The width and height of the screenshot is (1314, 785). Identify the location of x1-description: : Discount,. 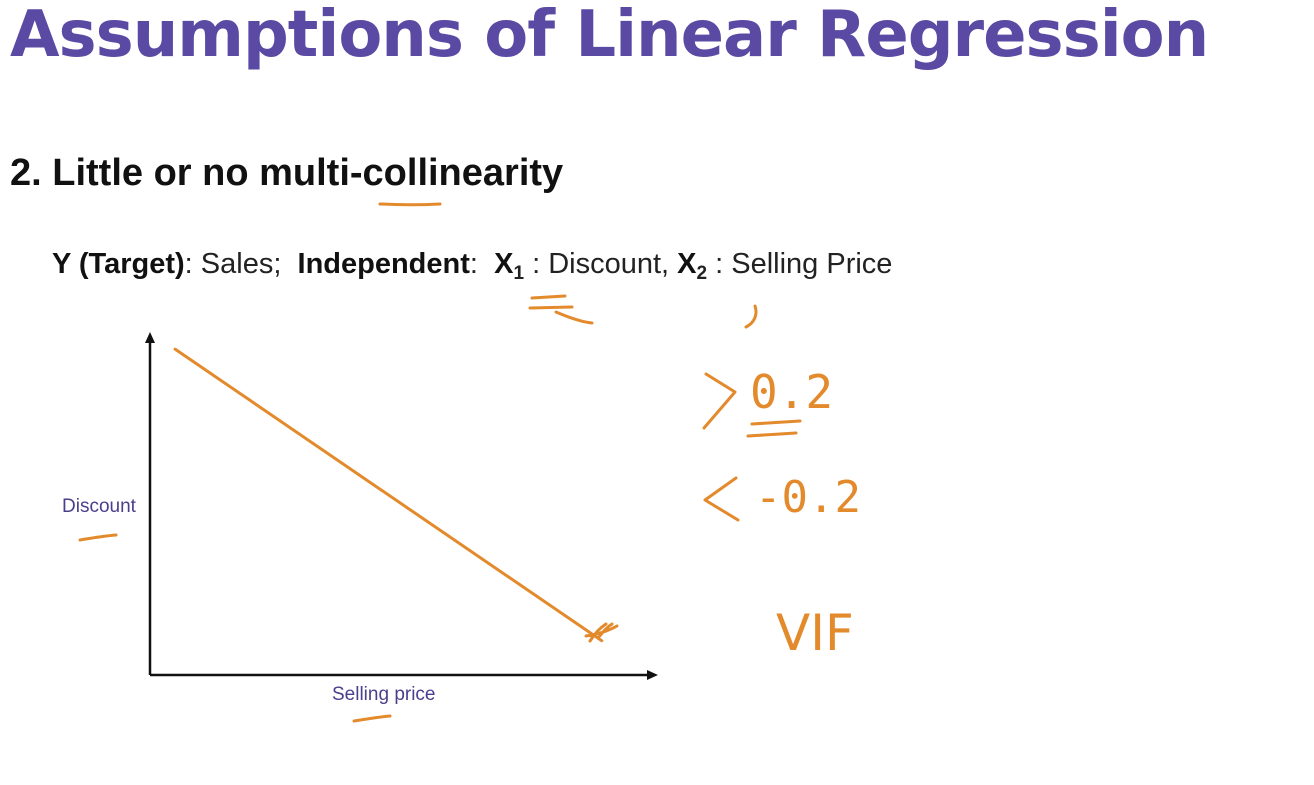
(601, 264).